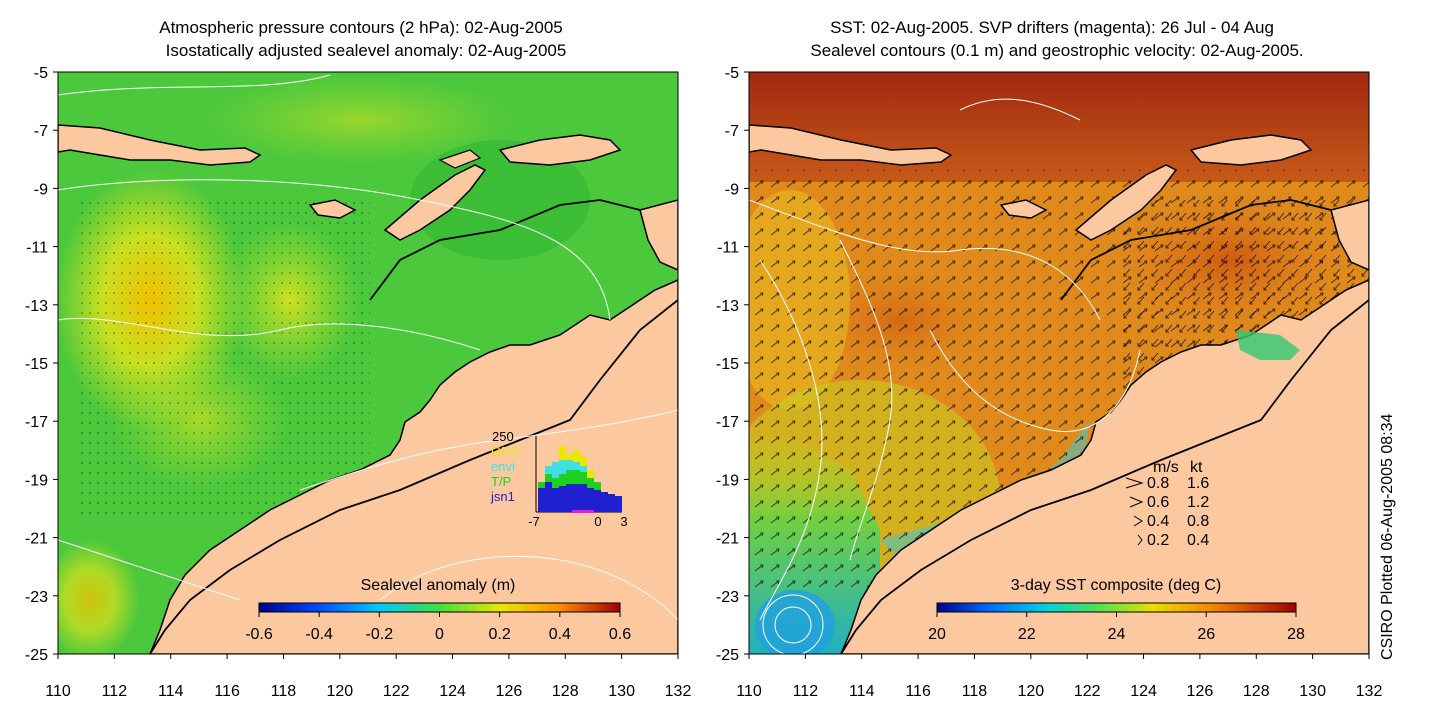 The width and height of the screenshot is (1440, 720). Describe the element at coordinates (565, 691) in the screenshot. I see `x-tick-label: 128` at that location.